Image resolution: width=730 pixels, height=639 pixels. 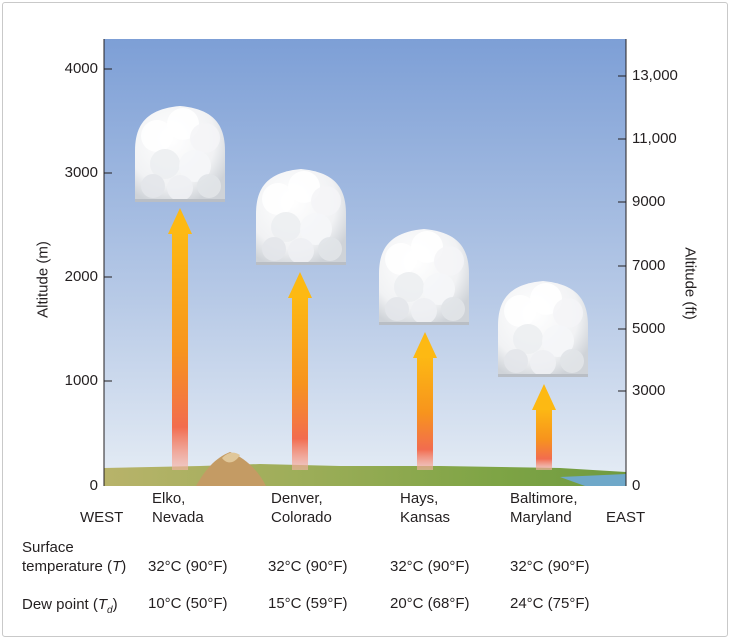 I want to click on dew-point-baltimore: 24°C (75°F), so click(x=550, y=603).